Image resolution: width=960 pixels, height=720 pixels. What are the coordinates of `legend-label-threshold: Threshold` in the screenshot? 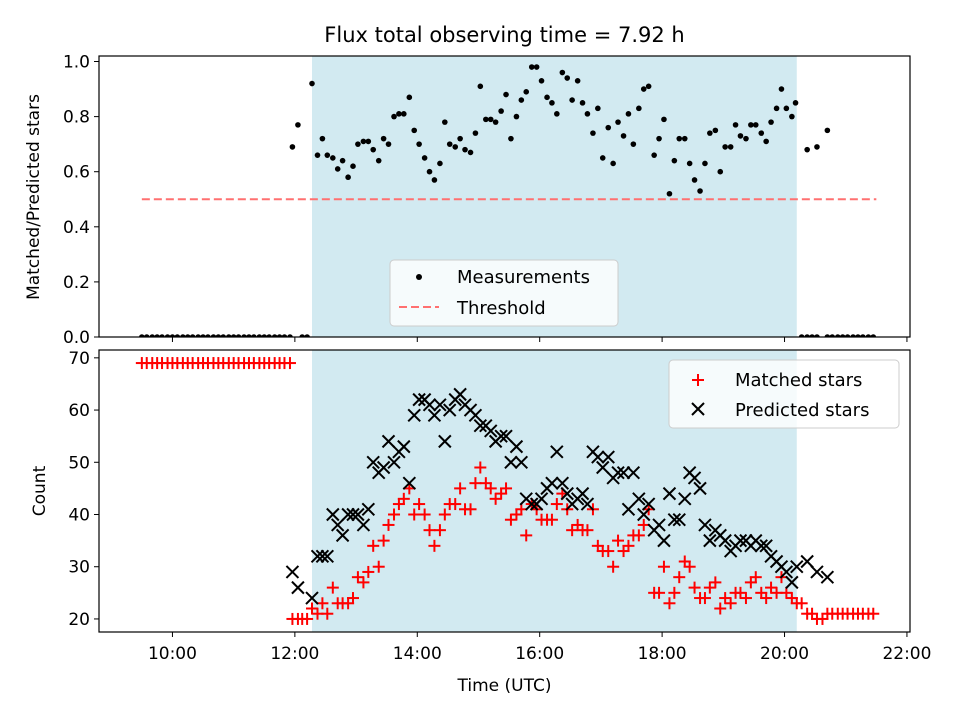 It's located at (501, 308).